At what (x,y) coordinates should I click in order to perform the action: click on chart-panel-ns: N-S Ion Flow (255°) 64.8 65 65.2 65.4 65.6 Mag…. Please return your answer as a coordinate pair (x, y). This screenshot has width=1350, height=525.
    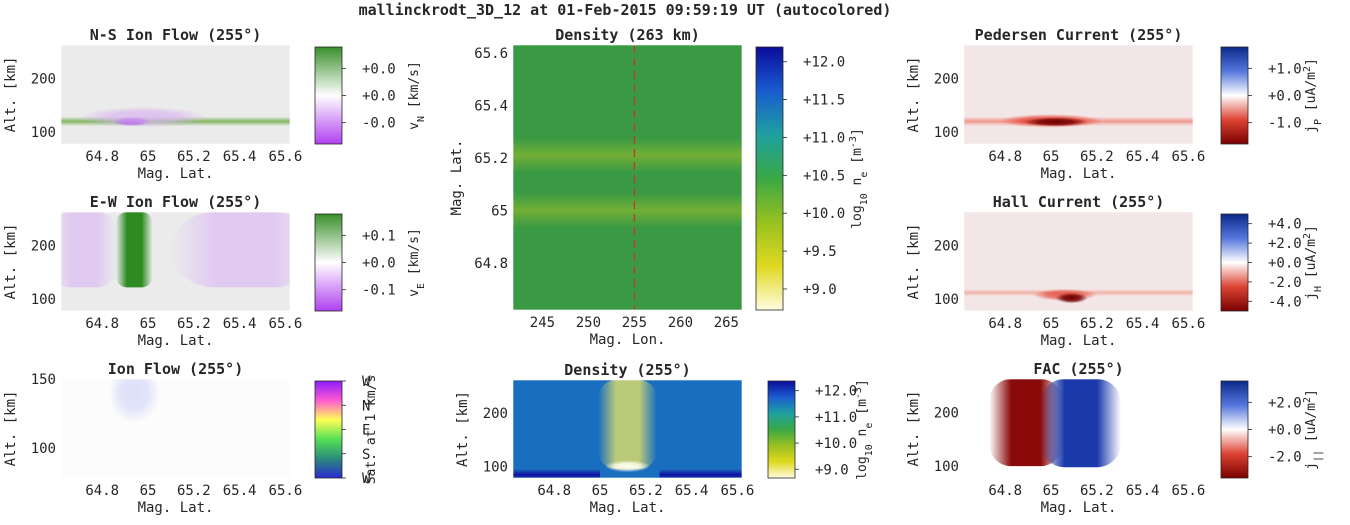
    Looking at the image, I should click on (215, 104).